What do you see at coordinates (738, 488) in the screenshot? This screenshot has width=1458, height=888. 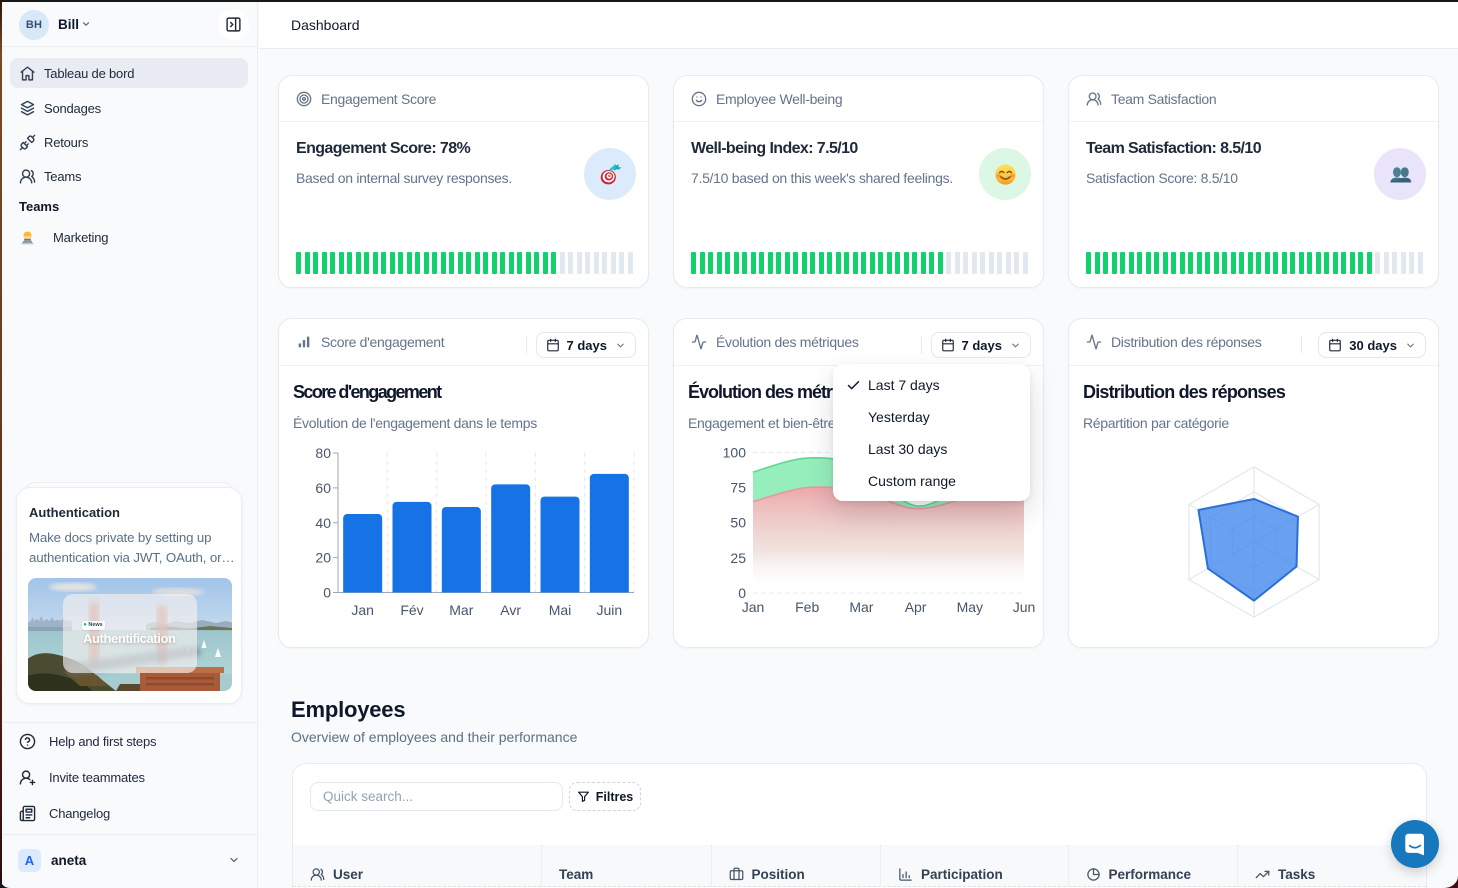 I see `svg-text: 75` at bounding box center [738, 488].